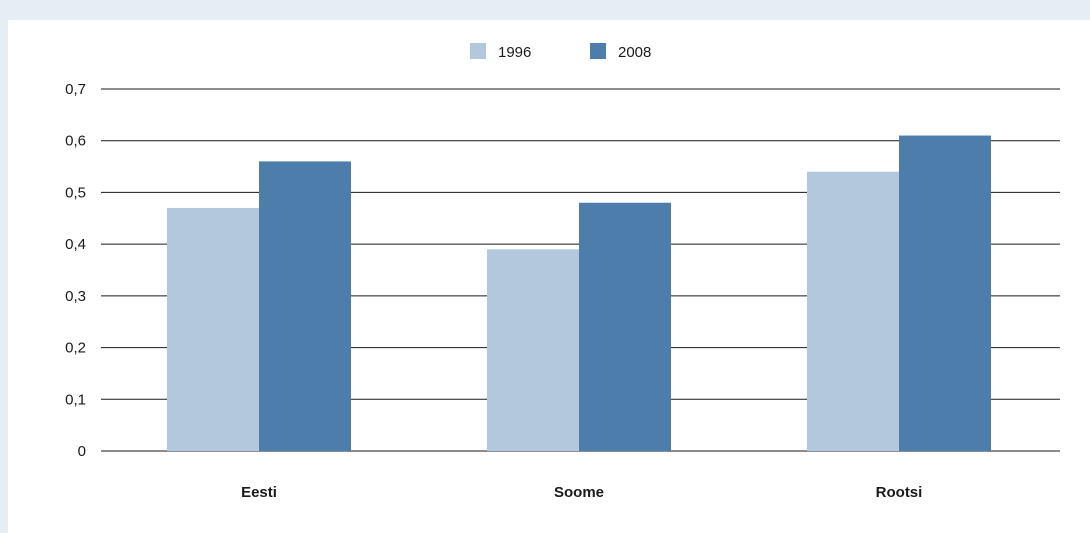 Image resolution: width=1090 pixels, height=533 pixels. I want to click on x-axis-categories: Eesti Soome Rootsi, so click(581, 492).